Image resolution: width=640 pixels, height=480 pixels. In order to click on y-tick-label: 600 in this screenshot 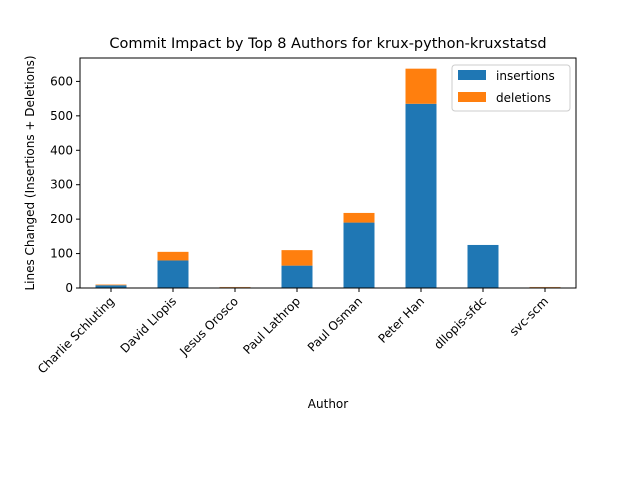, I will do `click(61, 81)`.